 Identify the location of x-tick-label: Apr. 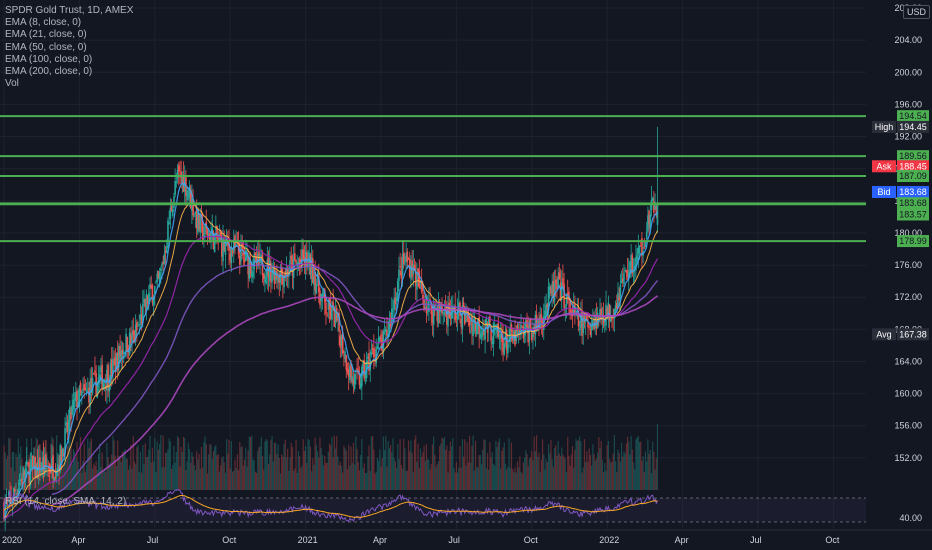
(380, 540).